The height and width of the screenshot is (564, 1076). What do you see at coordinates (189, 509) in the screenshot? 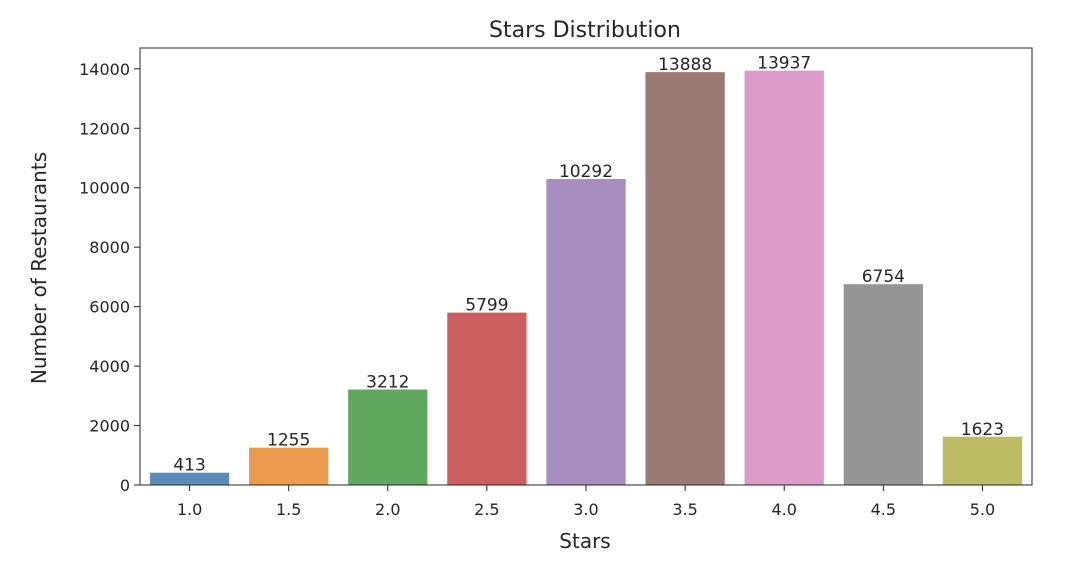
I see `x-tick-label: 1.0` at bounding box center [189, 509].